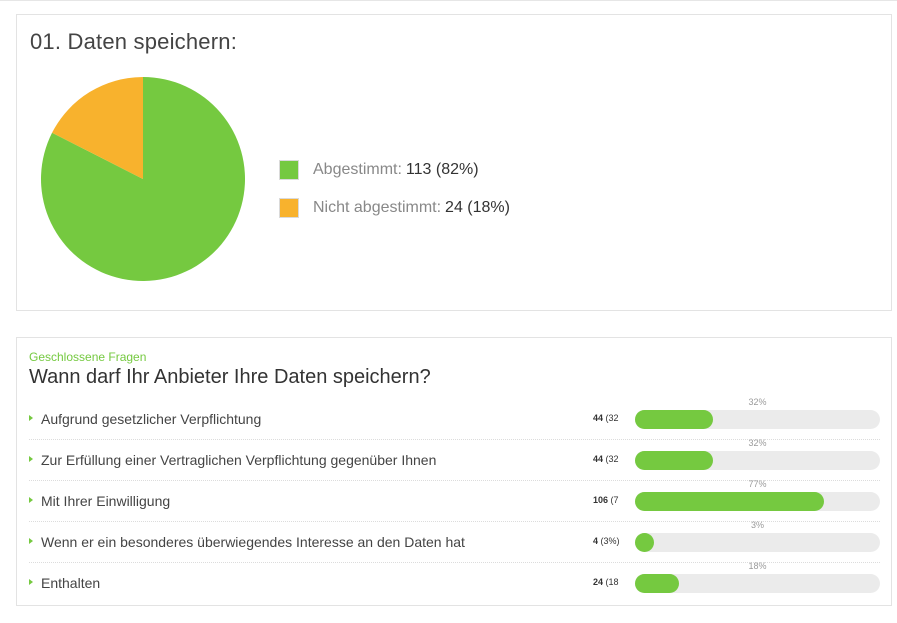 This screenshot has height=623, width=897. I want to click on answer-percent-label: 18%, so click(757, 566).